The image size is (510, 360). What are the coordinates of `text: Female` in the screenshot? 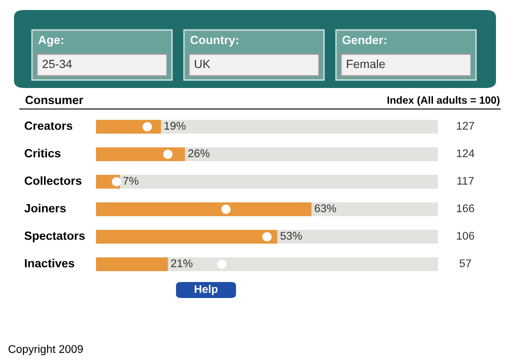 It's located at (365, 64).